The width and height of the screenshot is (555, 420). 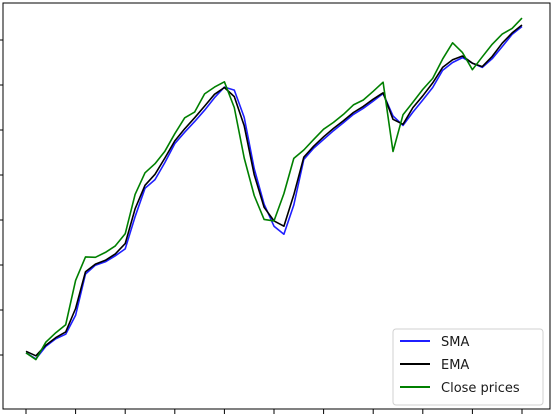 What do you see at coordinates (455, 365) in the screenshot?
I see `legend-label-ema: EMA` at bounding box center [455, 365].